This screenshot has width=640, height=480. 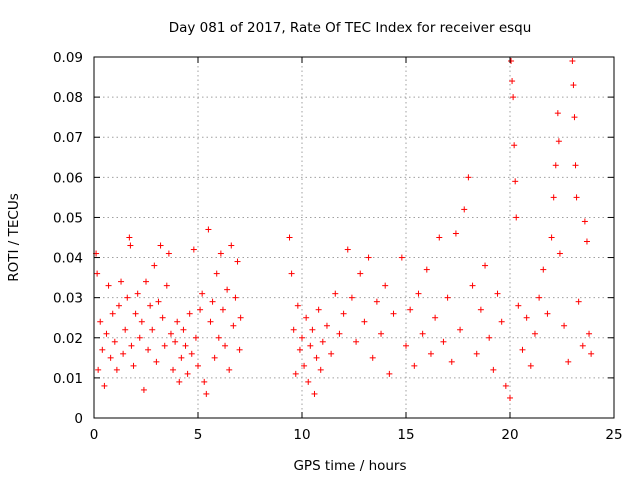 I want to click on y-tick-label: 0, so click(x=78, y=419).